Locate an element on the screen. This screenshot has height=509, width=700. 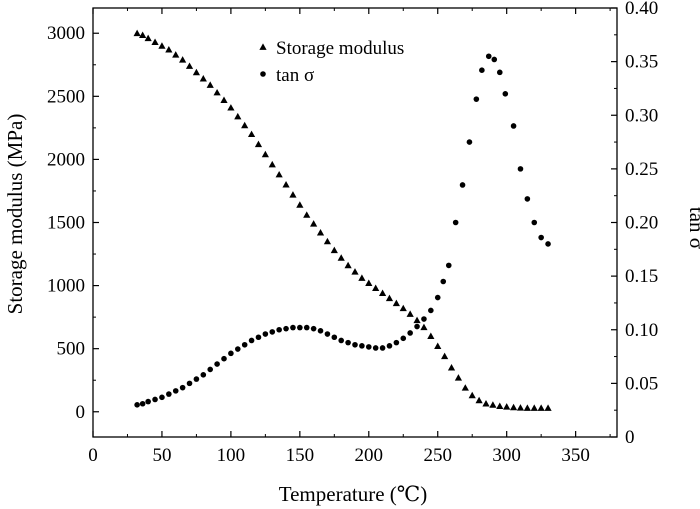
y-left-tick-label: 2000 is located at coordinates (66, 159).